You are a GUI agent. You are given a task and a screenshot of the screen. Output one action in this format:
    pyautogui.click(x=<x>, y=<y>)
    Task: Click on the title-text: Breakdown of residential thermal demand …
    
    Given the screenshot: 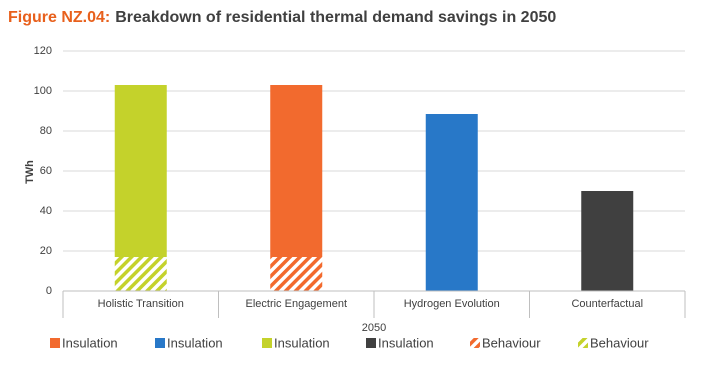 What is the action you would take?
    pyautogui.click(x=335, y=17)
    